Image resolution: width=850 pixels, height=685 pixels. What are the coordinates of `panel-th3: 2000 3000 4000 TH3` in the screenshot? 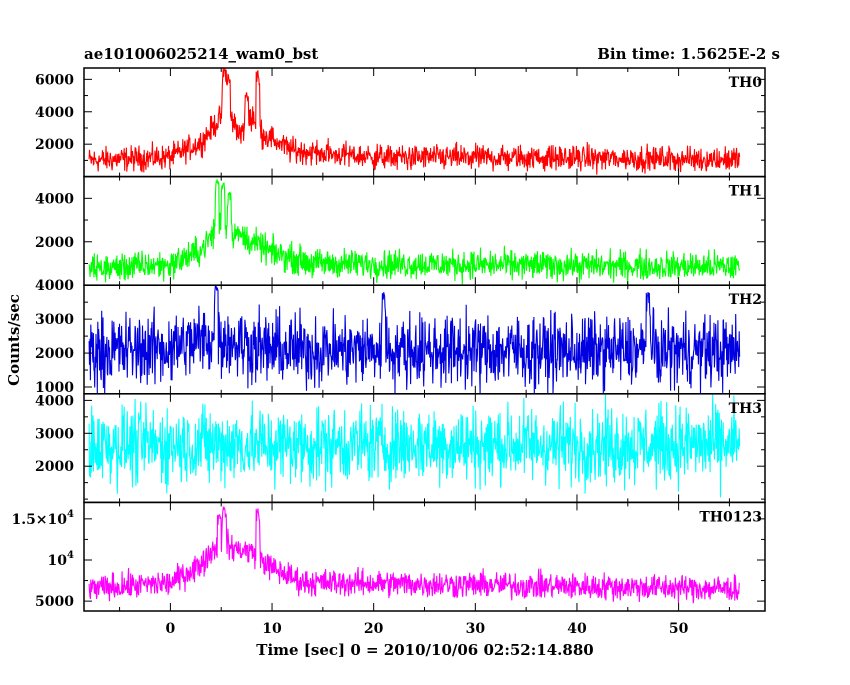 It's located at (400, 448).